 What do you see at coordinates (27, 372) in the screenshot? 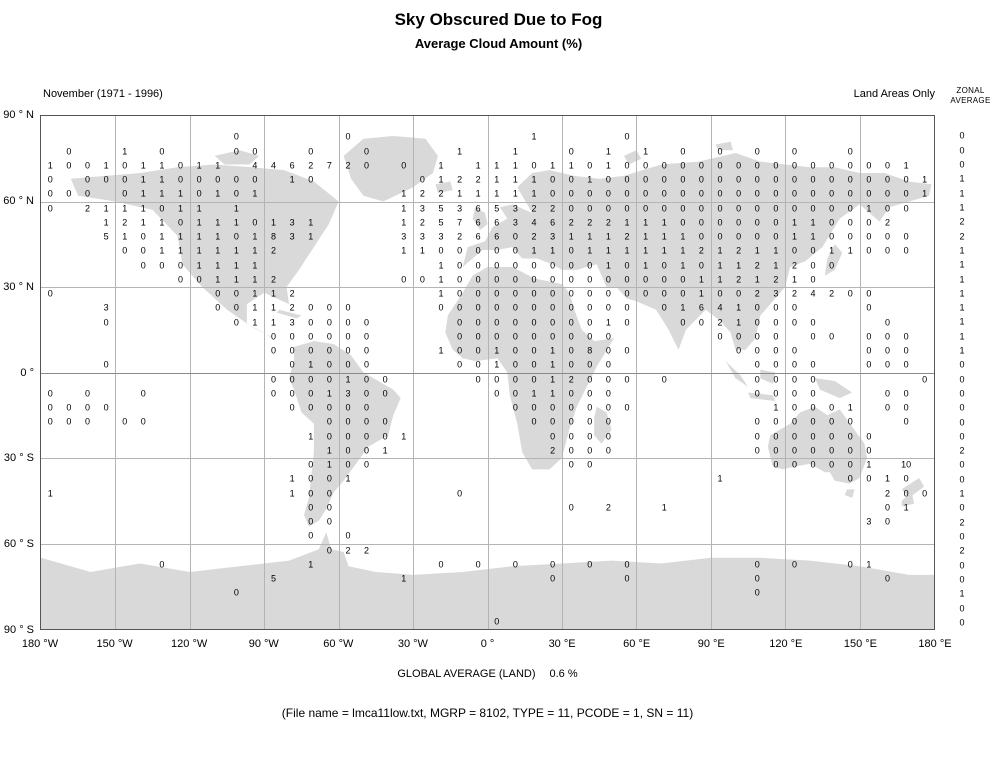
I see `lat-tick-label: 0 °` at bounding box center [27, 372].